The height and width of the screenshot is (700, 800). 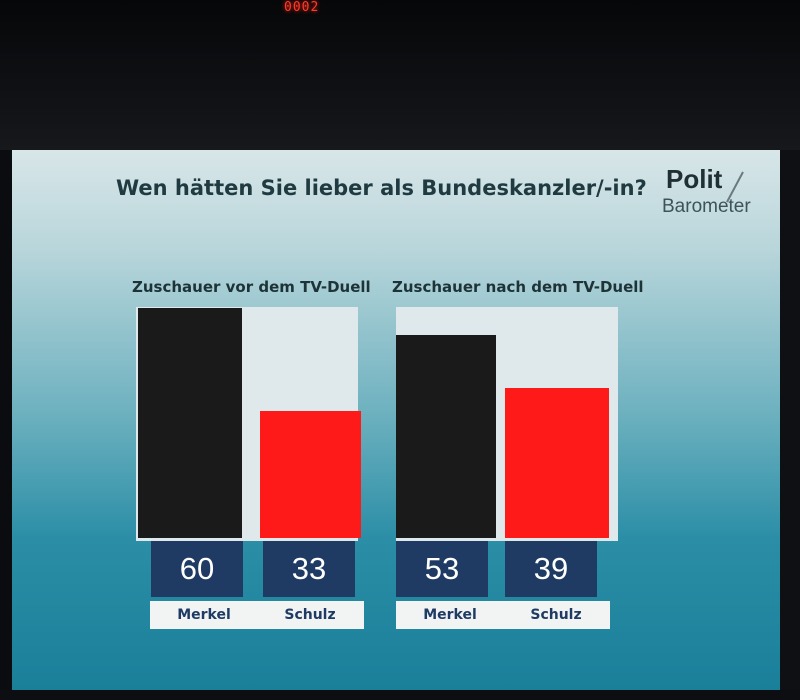 I want to click on label-merkel-before: Merkel, so click(x=204, y=615).